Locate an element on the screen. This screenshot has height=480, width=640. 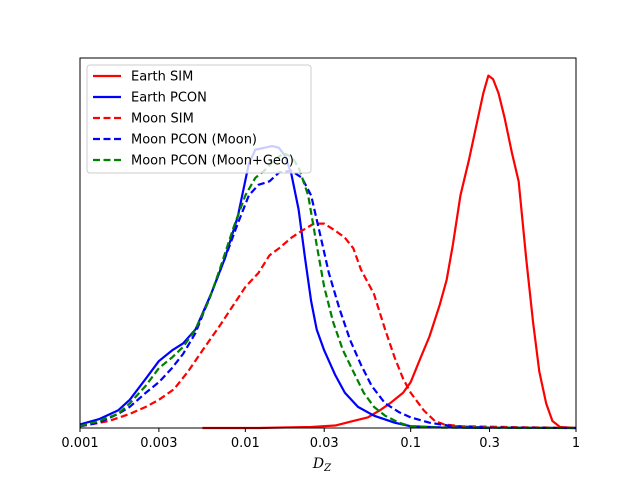
x-tick-label: 0.03 is located at coordinates (324, 443).